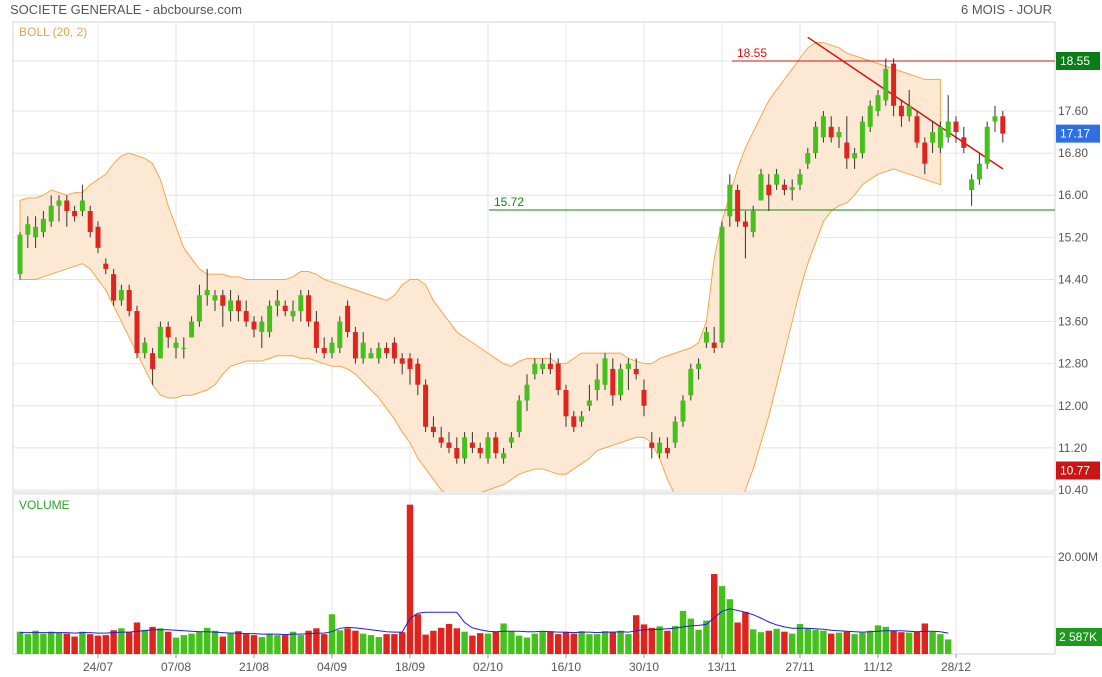 The image size is (1102, 677). I want to click on price-tick-label: 12.00, so click(1073, 406).